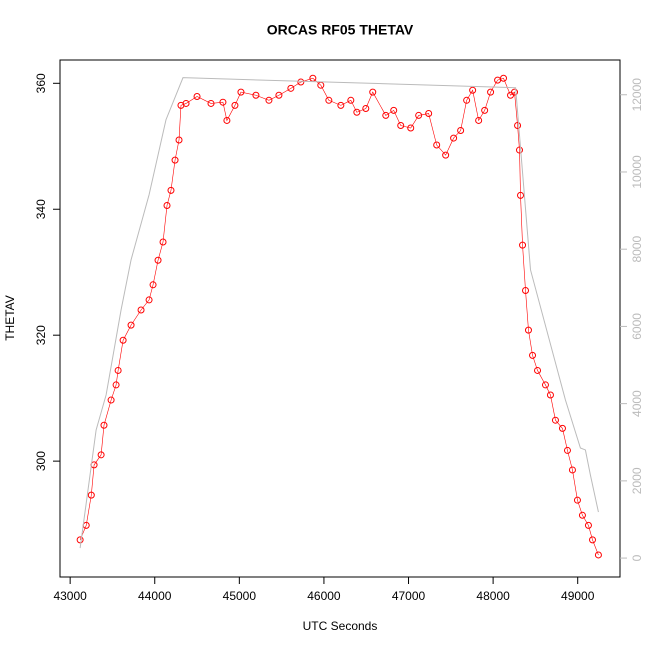  Describe the element at coordinates (240, 596) in the screenshot. I see `x-tick-label: 45000` at that location.